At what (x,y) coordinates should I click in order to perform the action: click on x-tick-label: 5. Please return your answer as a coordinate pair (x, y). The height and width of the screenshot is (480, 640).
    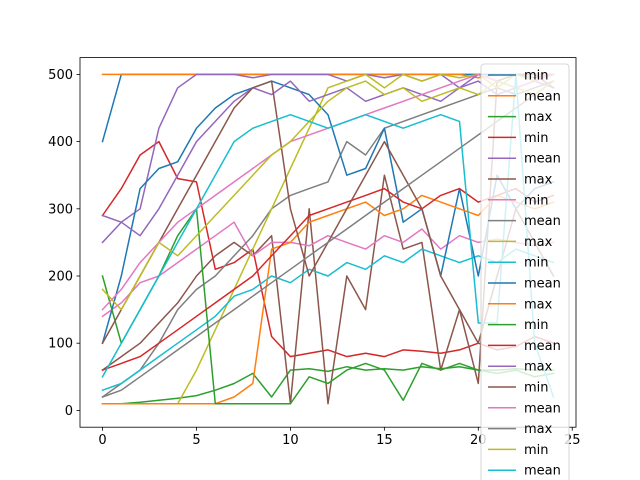
    Looking at the image, I should click on (196, 440).